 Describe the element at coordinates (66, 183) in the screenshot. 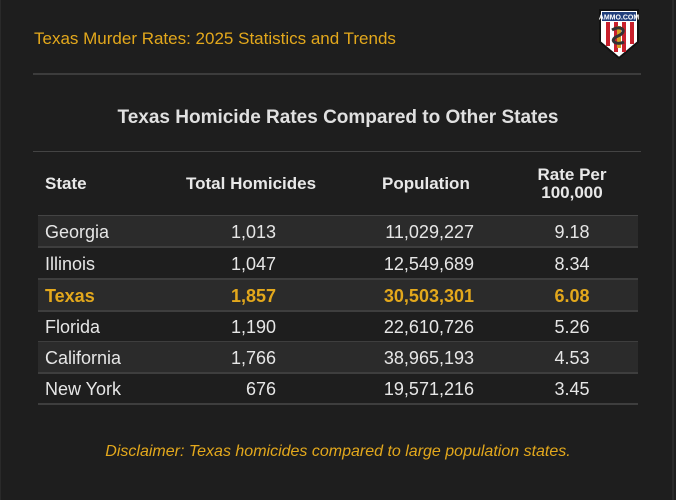

I see `column-header-state: State` at that location.